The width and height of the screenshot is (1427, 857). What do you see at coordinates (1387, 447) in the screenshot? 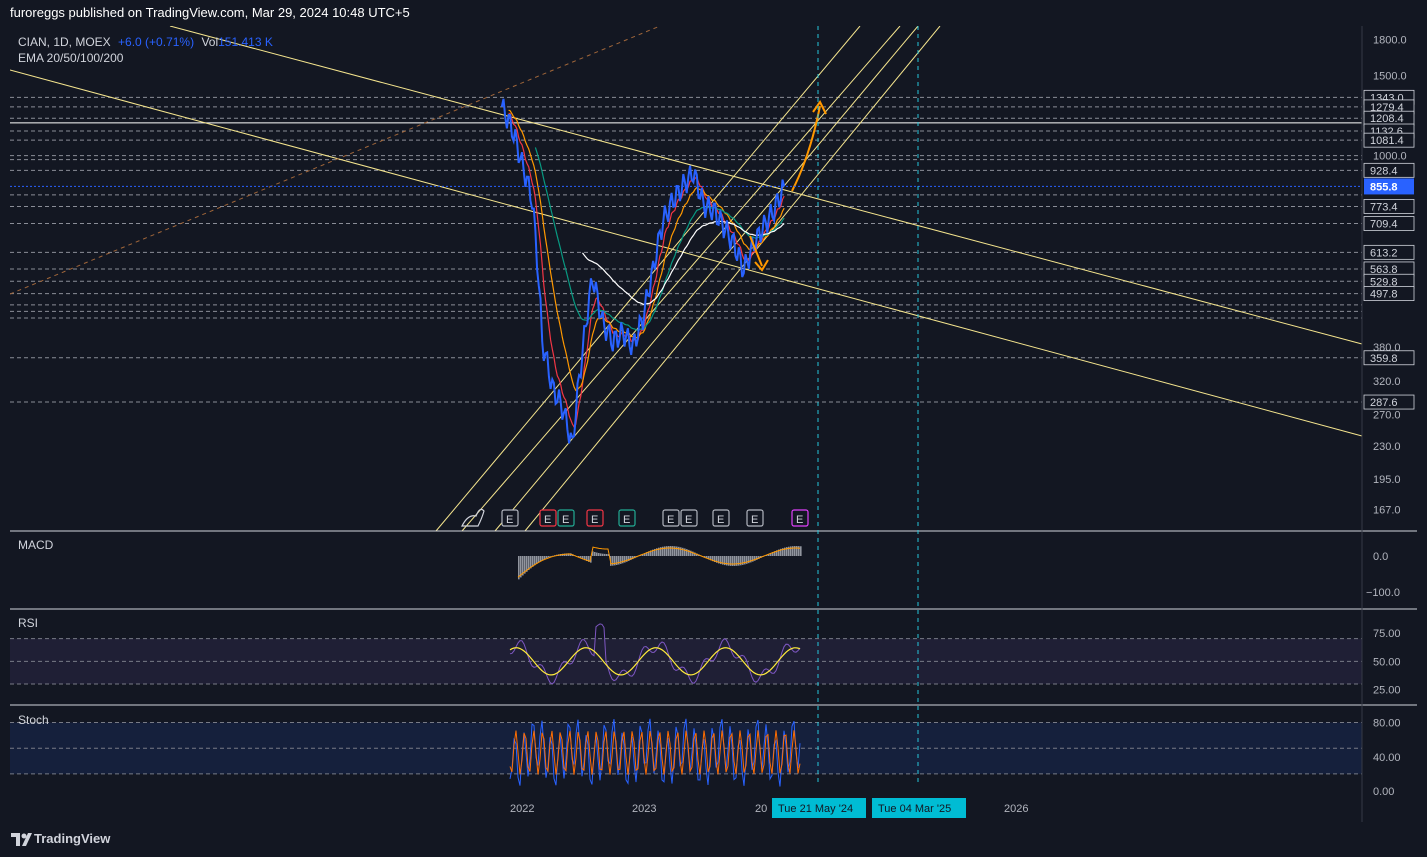
I see `price-tick-label: 230.0` at bounding box center [1387, 447].